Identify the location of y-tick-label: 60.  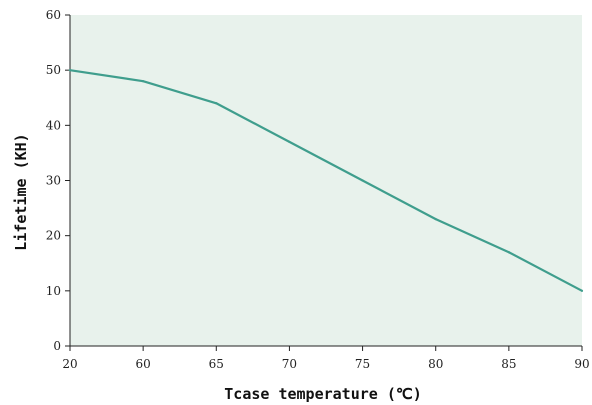
(53, 15).